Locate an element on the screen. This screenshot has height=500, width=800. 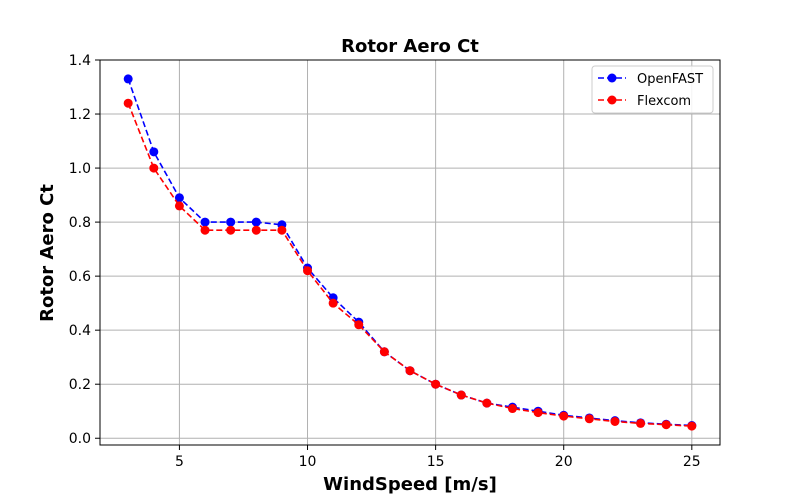
legend-item-flexcom: Flexcom is located at coordinates (644, 101).